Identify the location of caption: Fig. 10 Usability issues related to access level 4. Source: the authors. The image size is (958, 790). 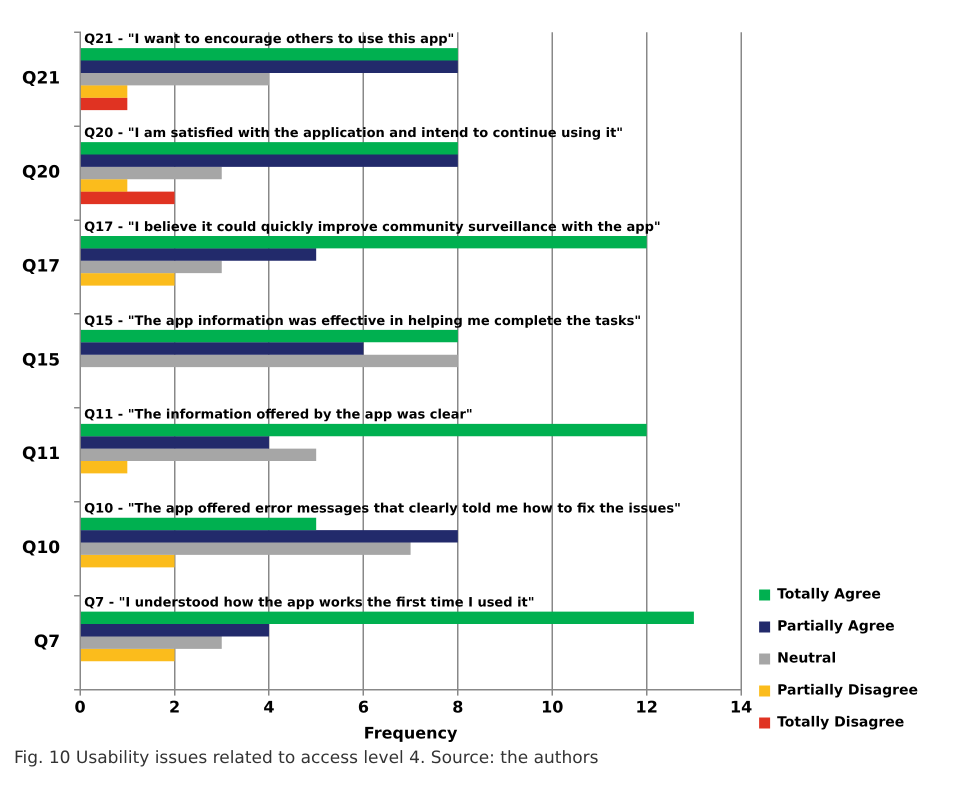
(307, 758).